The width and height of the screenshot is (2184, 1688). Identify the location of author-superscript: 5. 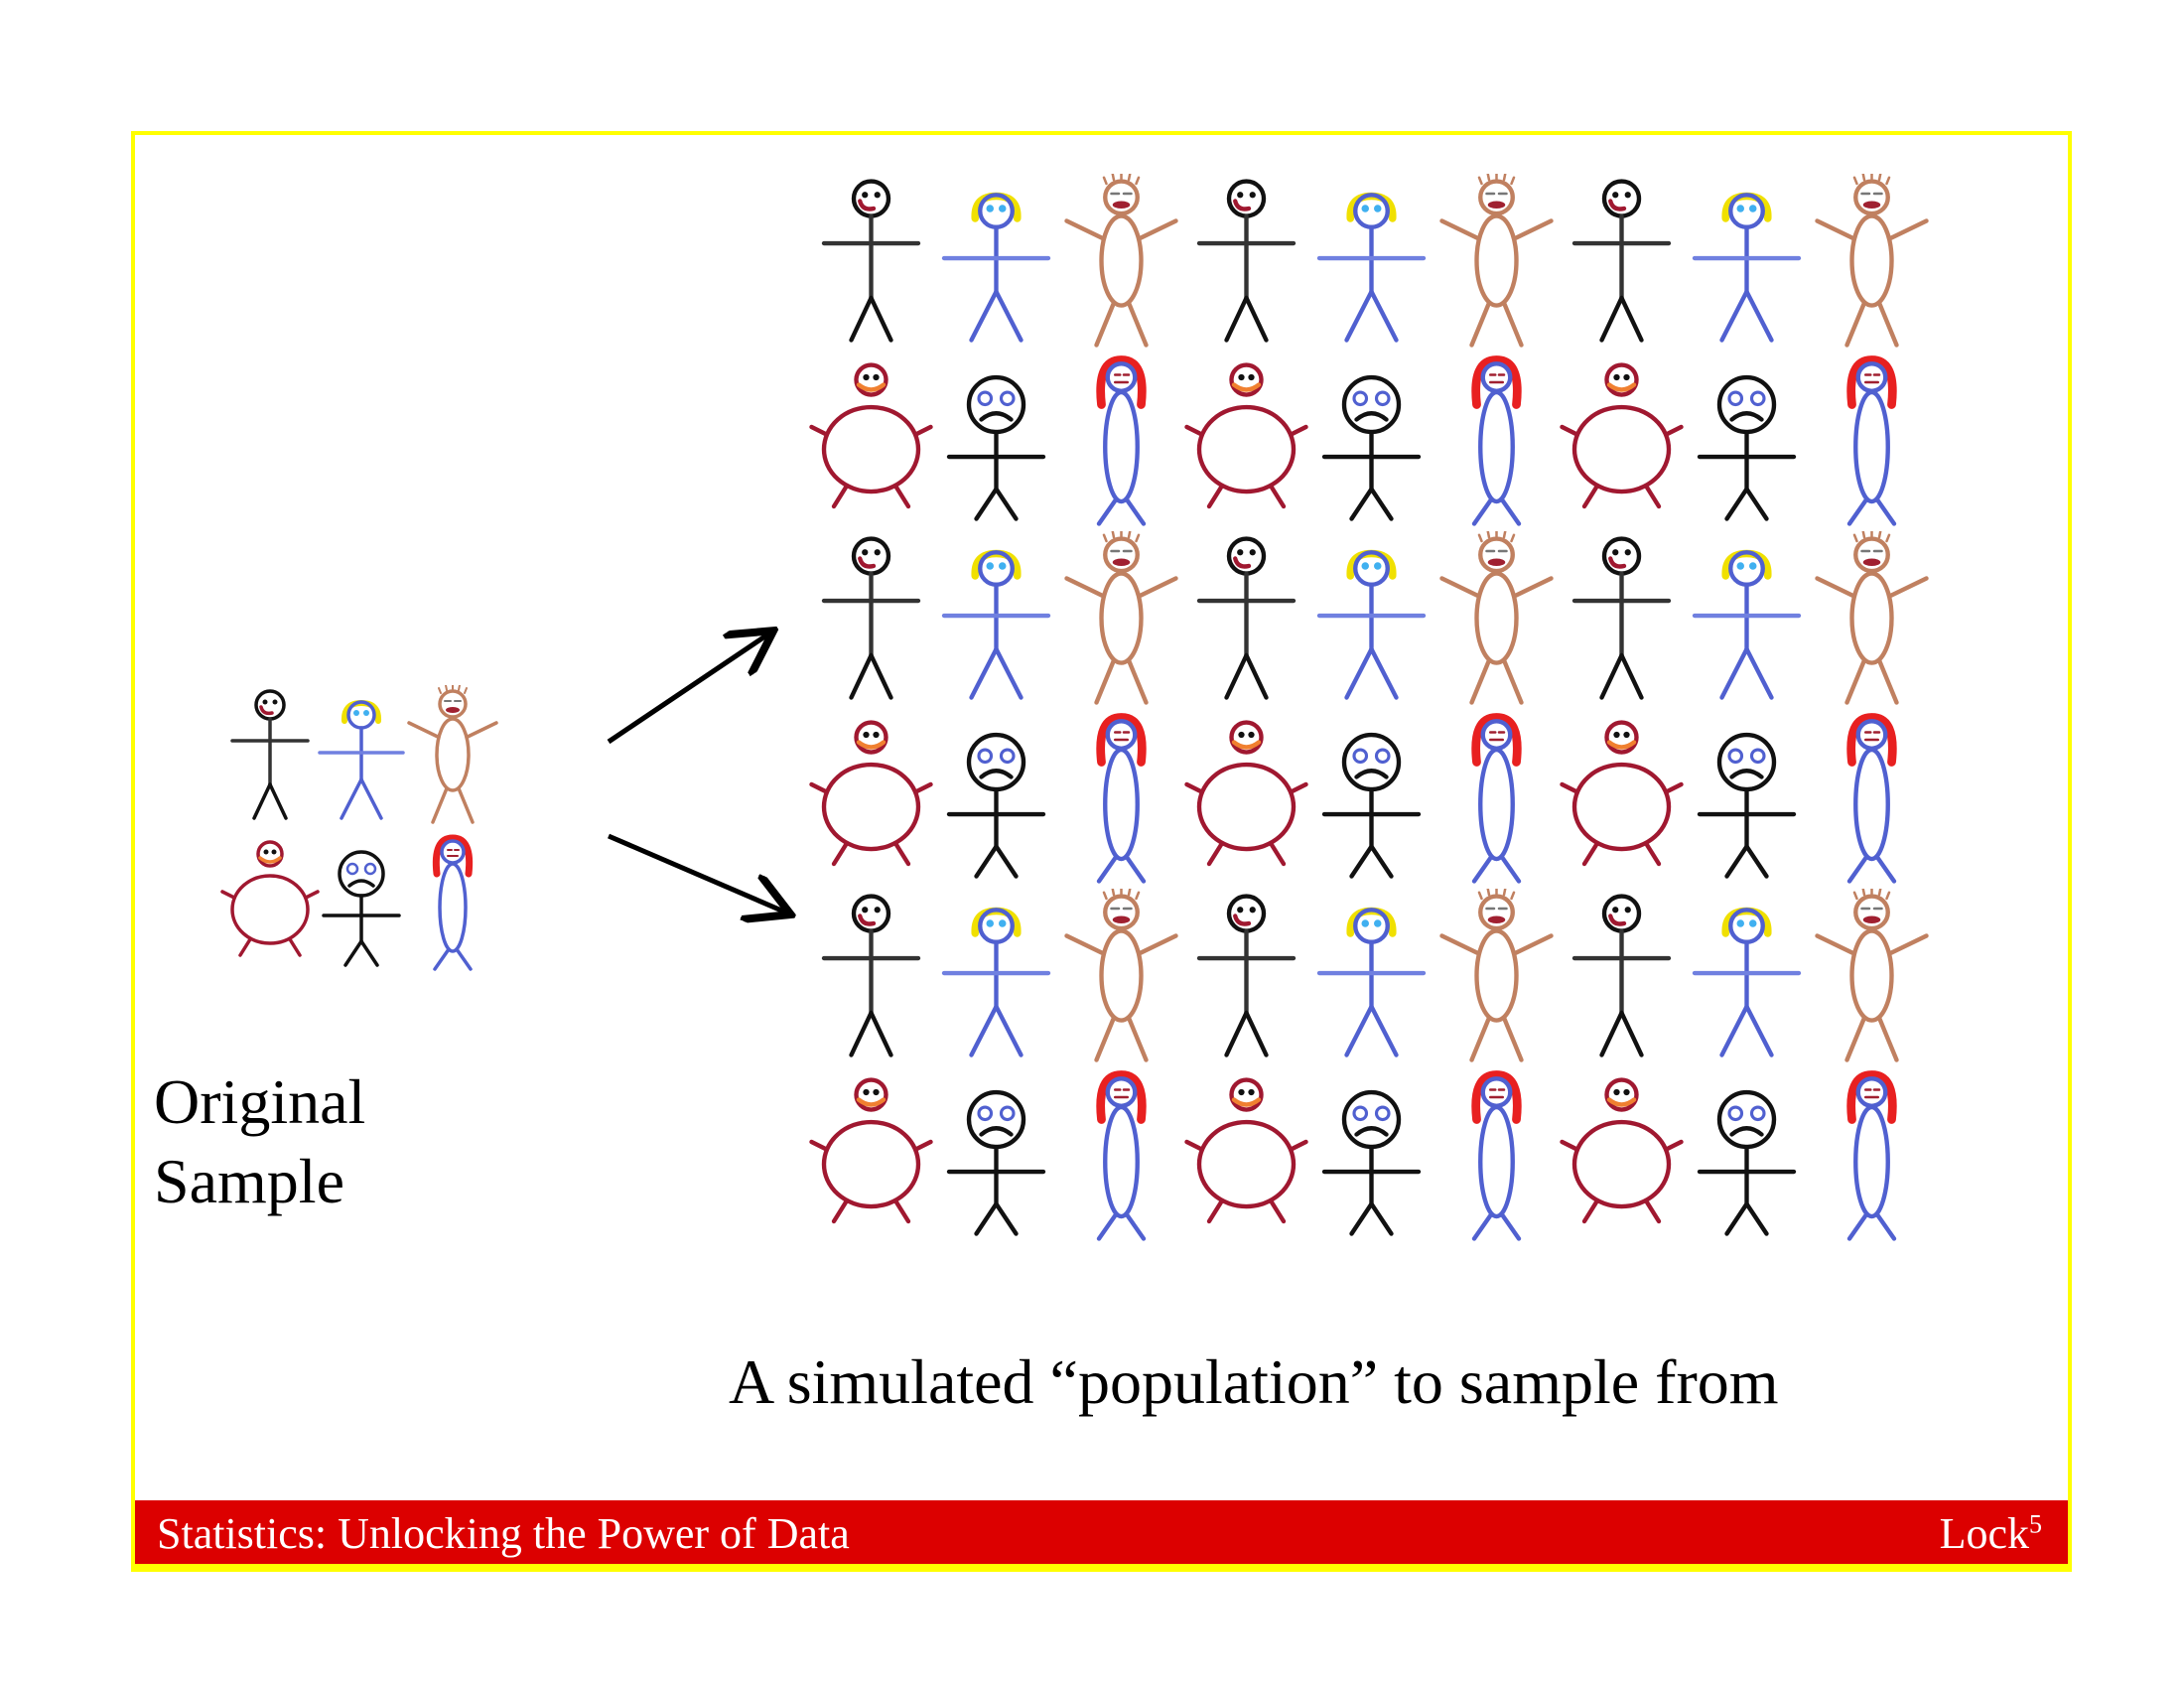
(2035, 1524).